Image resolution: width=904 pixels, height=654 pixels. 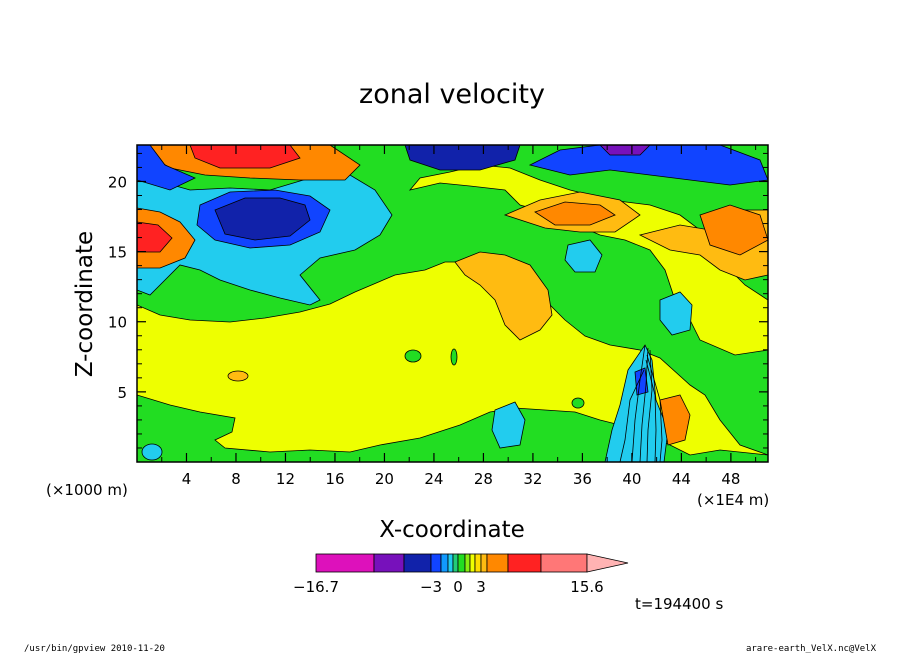 What do you see at coordinates (433, 479) in the screenshot?
I see `x-tick-label: 24` at bounding box center [433, 479].